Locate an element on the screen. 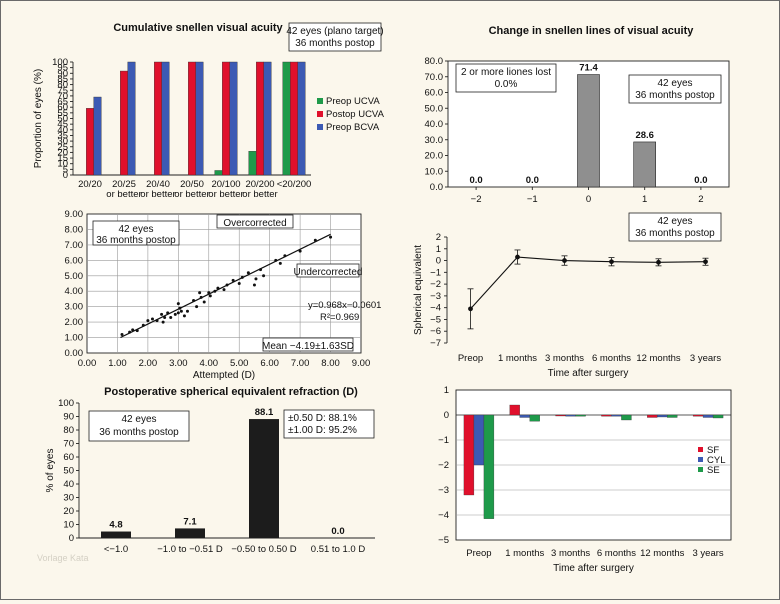 This screenshot has height=604, width=780. se-xtick-label: 1 months is located at coordinates (517, 358).